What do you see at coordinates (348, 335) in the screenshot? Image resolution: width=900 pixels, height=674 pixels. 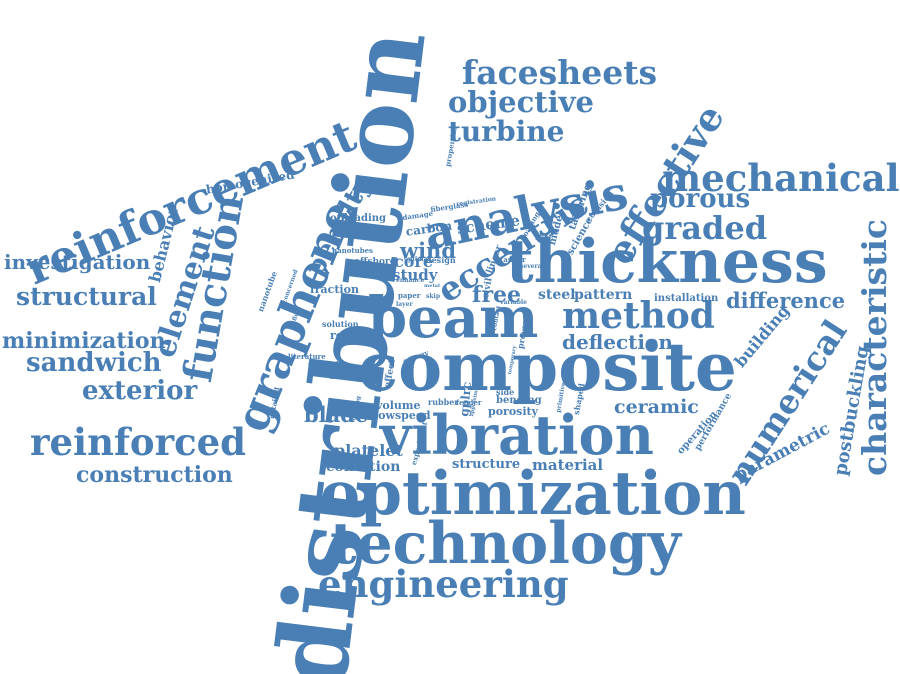 I see `word-result: result` at bounding box center [348, 335].